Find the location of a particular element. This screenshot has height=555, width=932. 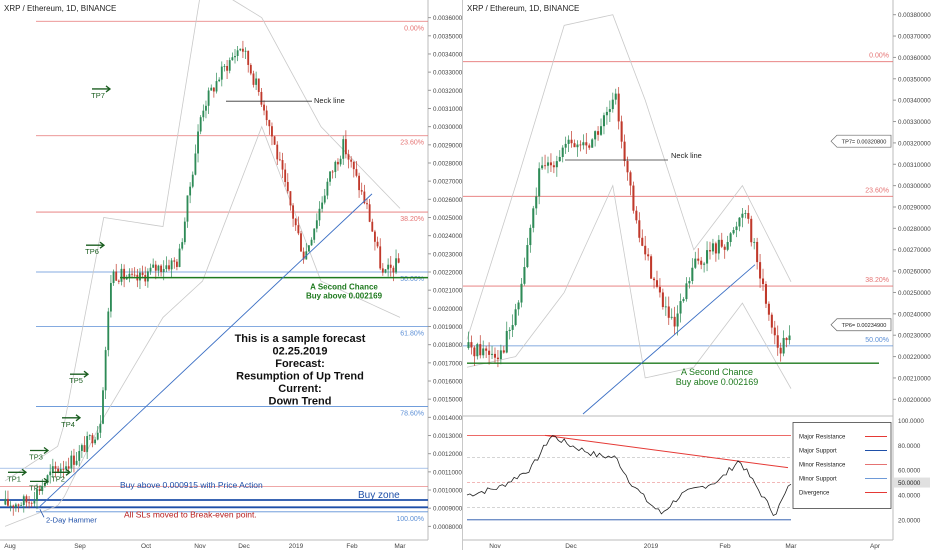

right-fib-label: 23.60% is located at coordinates (877, 190).